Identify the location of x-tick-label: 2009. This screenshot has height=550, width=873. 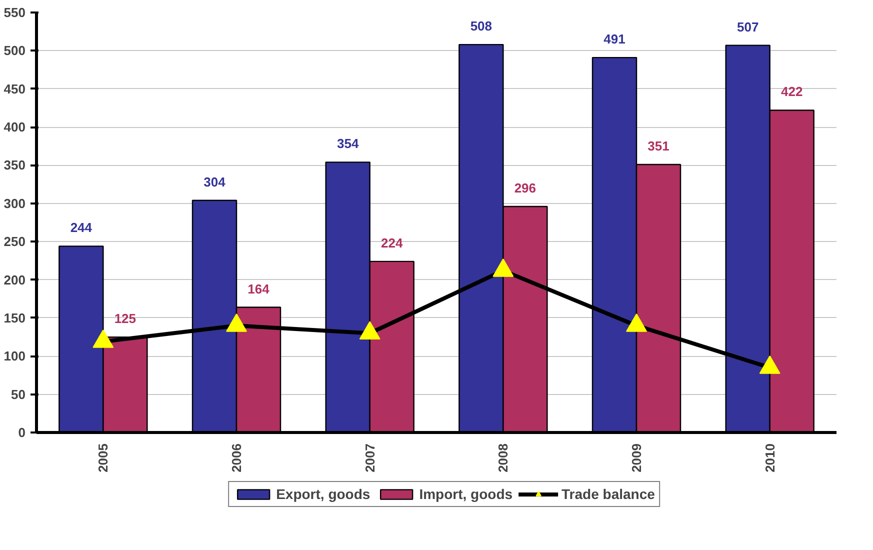
(636, 458).